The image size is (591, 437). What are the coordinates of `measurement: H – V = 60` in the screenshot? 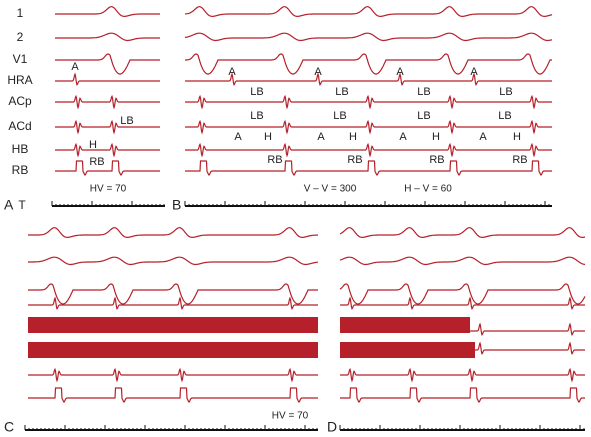 It's located at (428, 189).